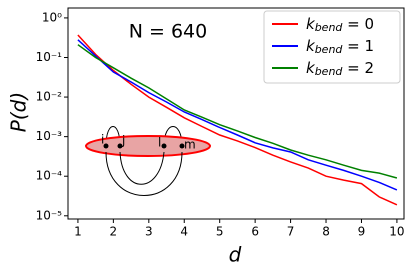  I want to click on x-axis-label: d, so click(235, 255).